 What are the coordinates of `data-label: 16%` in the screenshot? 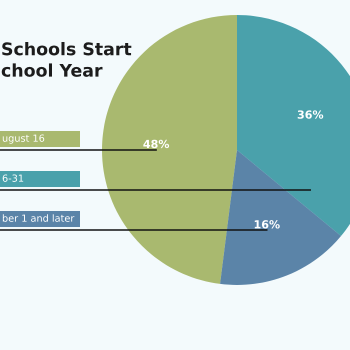 It's located at (267, 224).